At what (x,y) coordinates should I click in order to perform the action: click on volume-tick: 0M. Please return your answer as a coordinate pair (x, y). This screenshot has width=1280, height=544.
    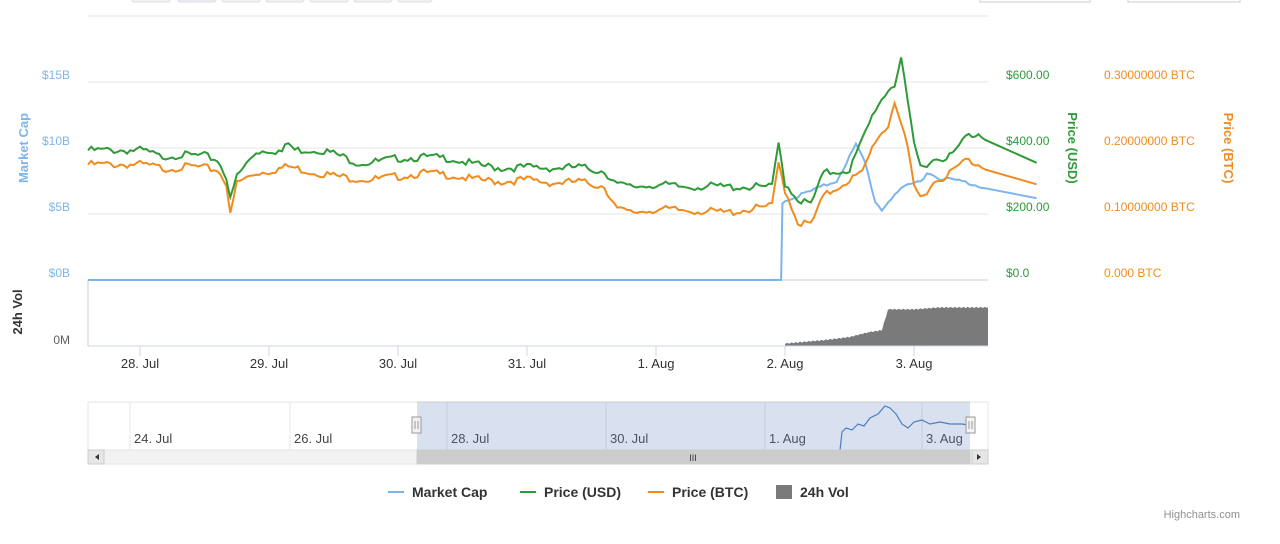
    Looking at the image, I should click on (61, 340).